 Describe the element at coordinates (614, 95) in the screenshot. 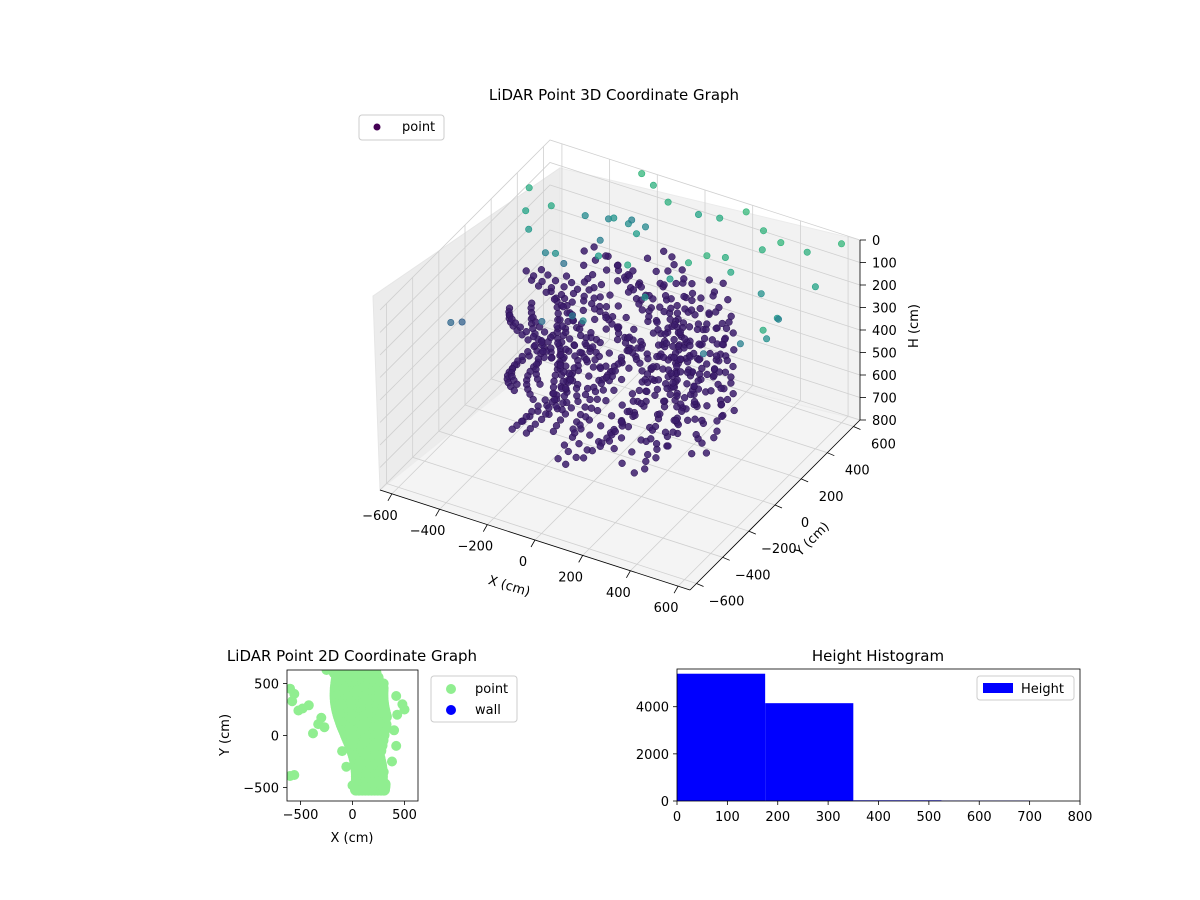

I see `chart-3d-title: LiDAR Point 3D Coordinate Graph` at that location.